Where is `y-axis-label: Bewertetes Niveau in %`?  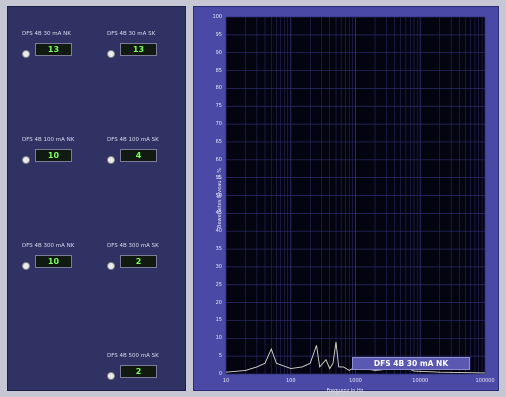
y-axis-label: Bewertetes Niveau in % is located at coordinates (220, 198).